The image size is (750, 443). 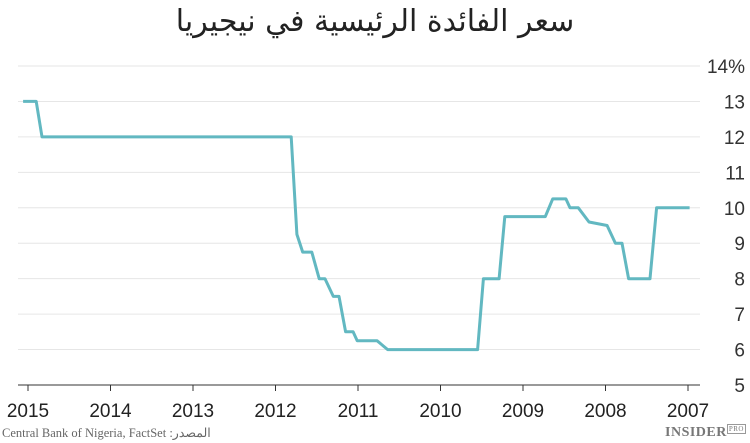 What do you see at coordinates (275, 411) in the screenshot?
I see `x-tick-label: 2012` at bounding box center [275, 411].